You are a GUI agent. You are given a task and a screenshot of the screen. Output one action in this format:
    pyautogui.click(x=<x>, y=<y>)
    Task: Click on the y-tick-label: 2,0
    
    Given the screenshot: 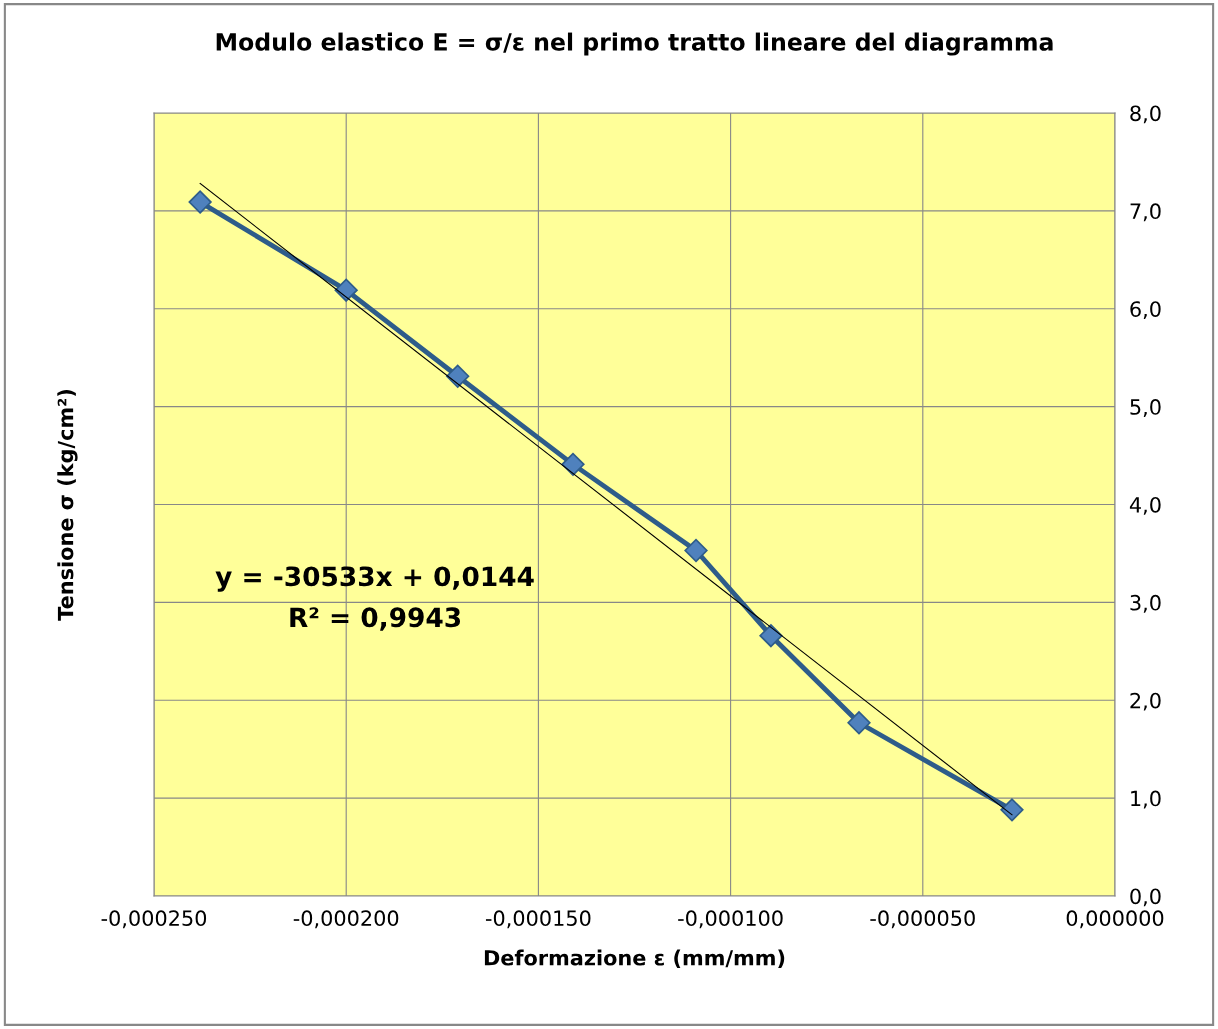 What is the action you would take?
    pyautogui.click(x=1145, y=701)
    